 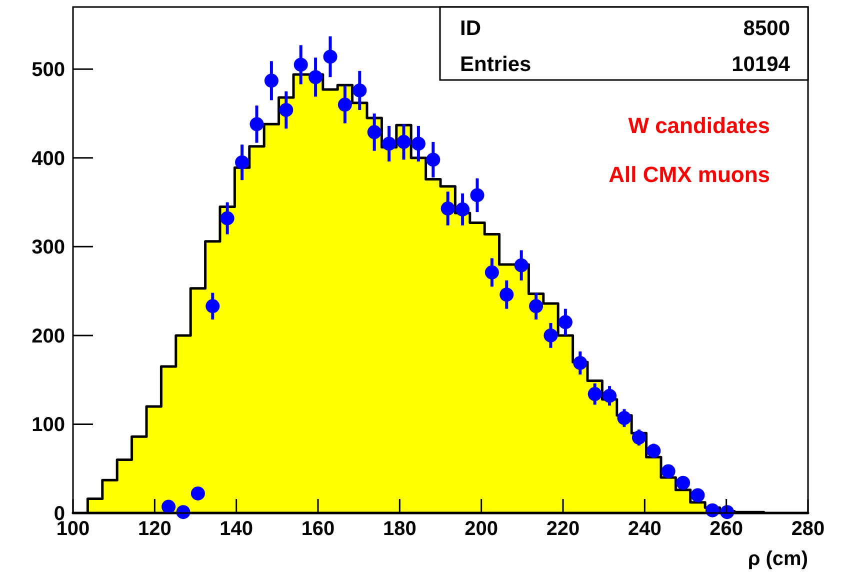 What do you see at coordinates (399, 529) in the screenshot?
I see `x-tick-label: 180` at bounding box center [399, 529].